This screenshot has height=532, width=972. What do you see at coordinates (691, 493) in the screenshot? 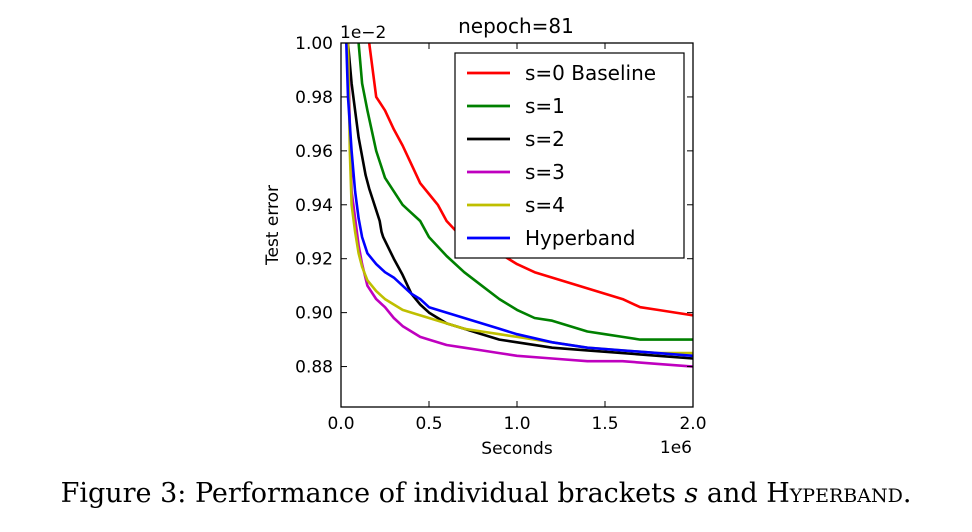
I see `caption-variable: s` at bounding box center [691, 493].